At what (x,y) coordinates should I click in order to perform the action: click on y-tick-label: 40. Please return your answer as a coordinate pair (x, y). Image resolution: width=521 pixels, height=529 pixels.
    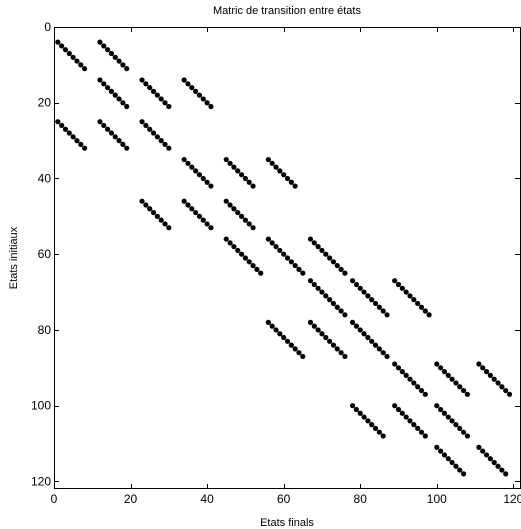
    Looking at the image, I should click on (45, 178).